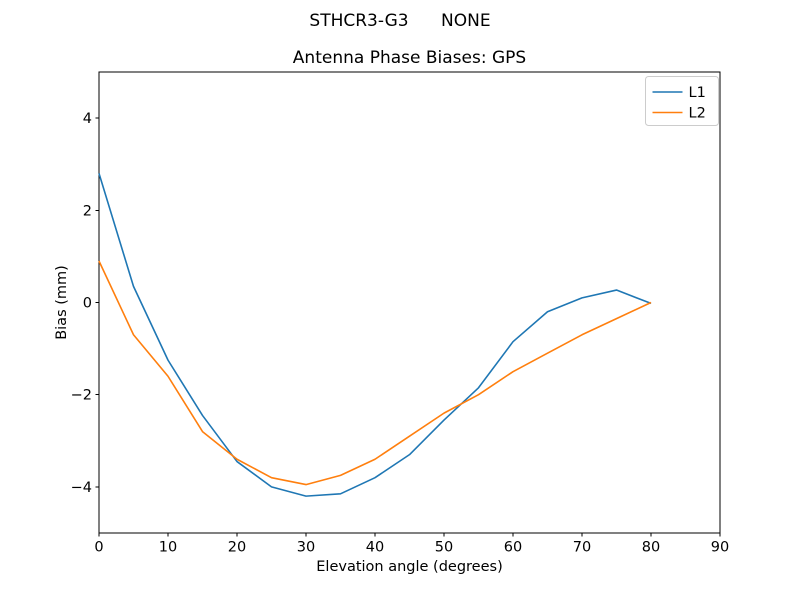 The image size is (800, 600). Describe the element at coordinates (62, 302) in the screenshot. I see `y-axis-label: Bias (mm)` at that location.